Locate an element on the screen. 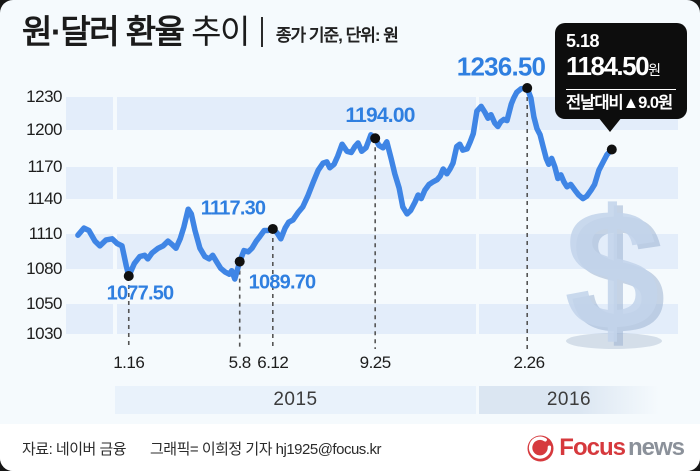  x-tick-label: 2.26 is located at coordinates (529, 362).